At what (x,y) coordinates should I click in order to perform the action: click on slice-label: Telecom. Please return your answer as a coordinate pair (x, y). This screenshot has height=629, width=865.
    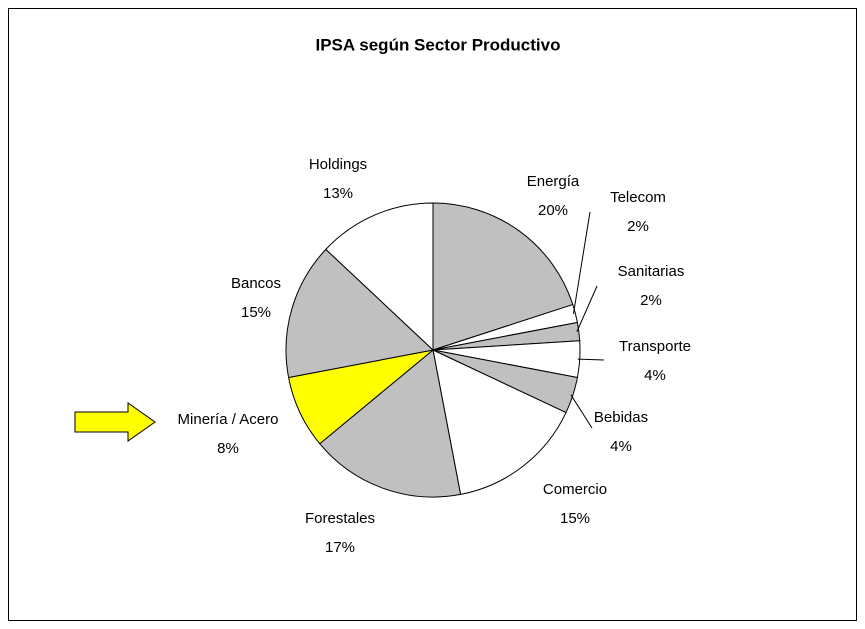
    Looking at the image, I should click on (638, 197).